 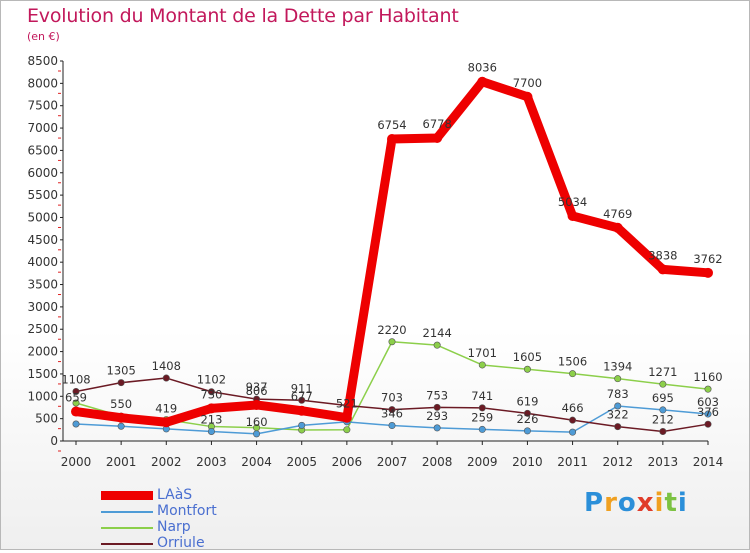 What do you see at coordinates (302, 388) in the screenshot?
I see `data-label-orriule: 911` at bounding box center [302, 388].